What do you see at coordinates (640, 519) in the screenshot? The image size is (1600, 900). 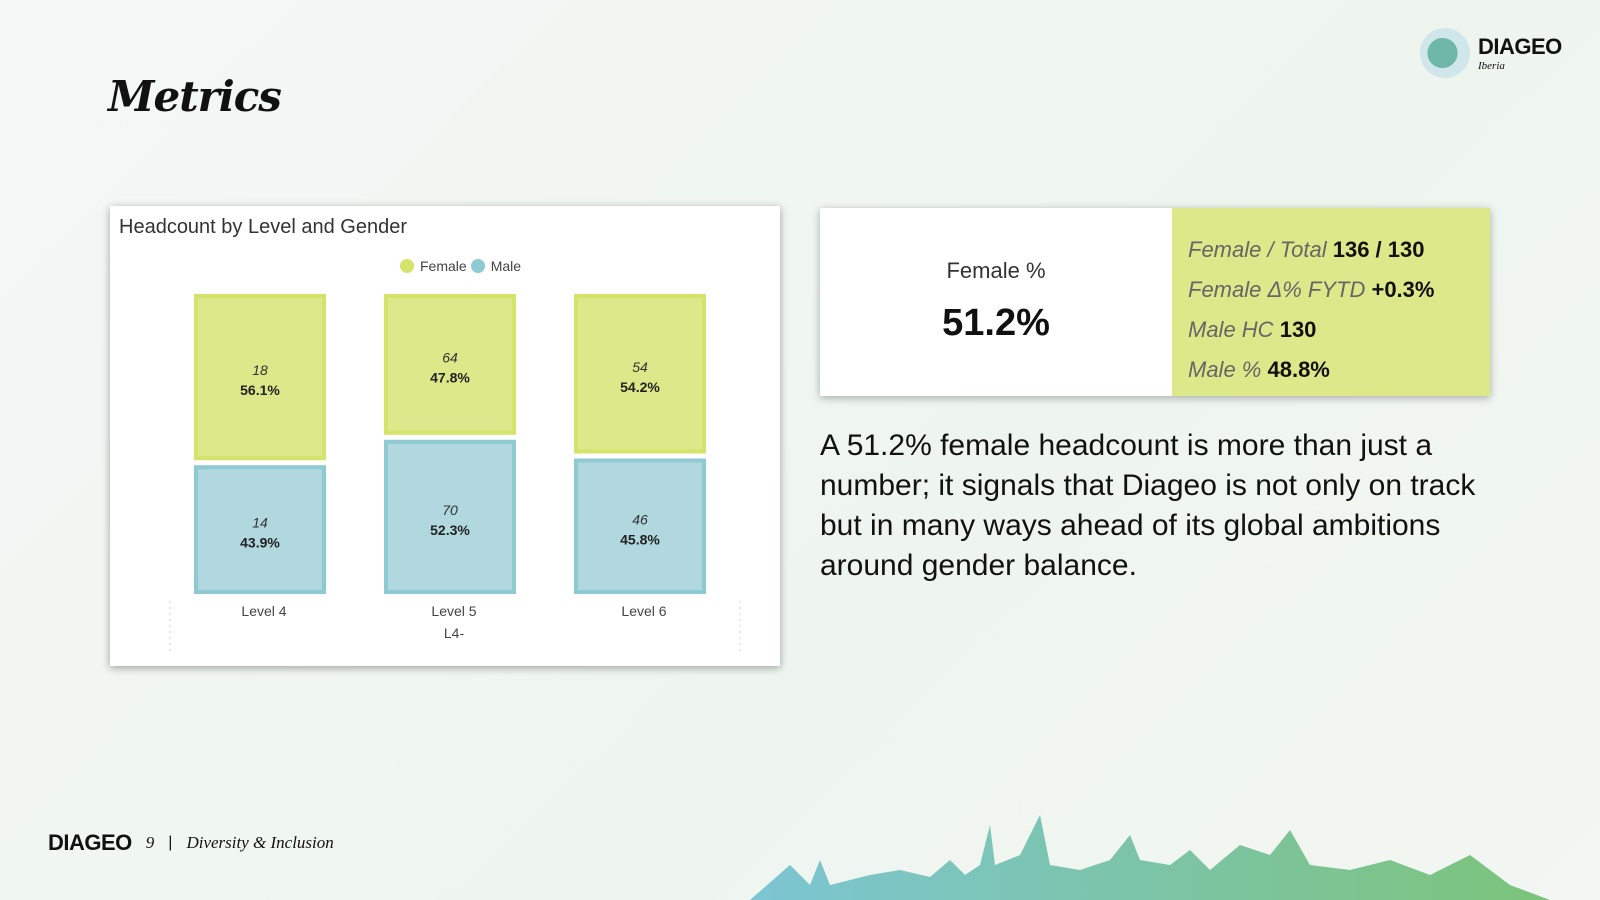 I see `data-label-count: 46` at bounding box center [640, 519].